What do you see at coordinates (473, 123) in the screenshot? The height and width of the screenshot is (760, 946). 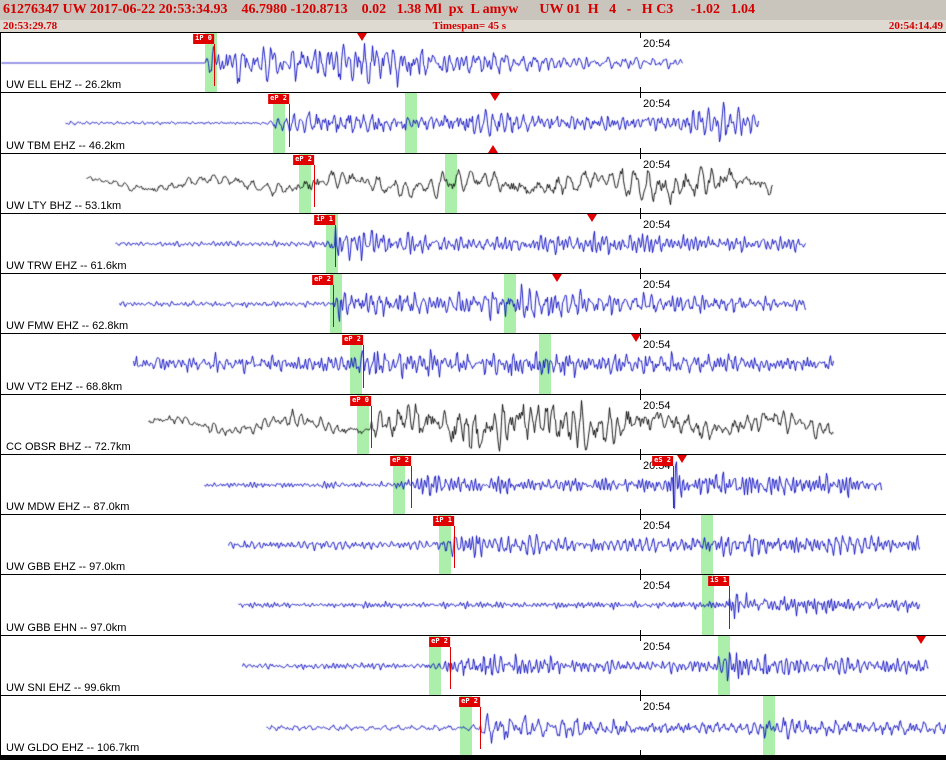 I see `trace-row: 20:54 UW TBM EHZ -- 46.2km eP 2` at bounding box center [473, 123].